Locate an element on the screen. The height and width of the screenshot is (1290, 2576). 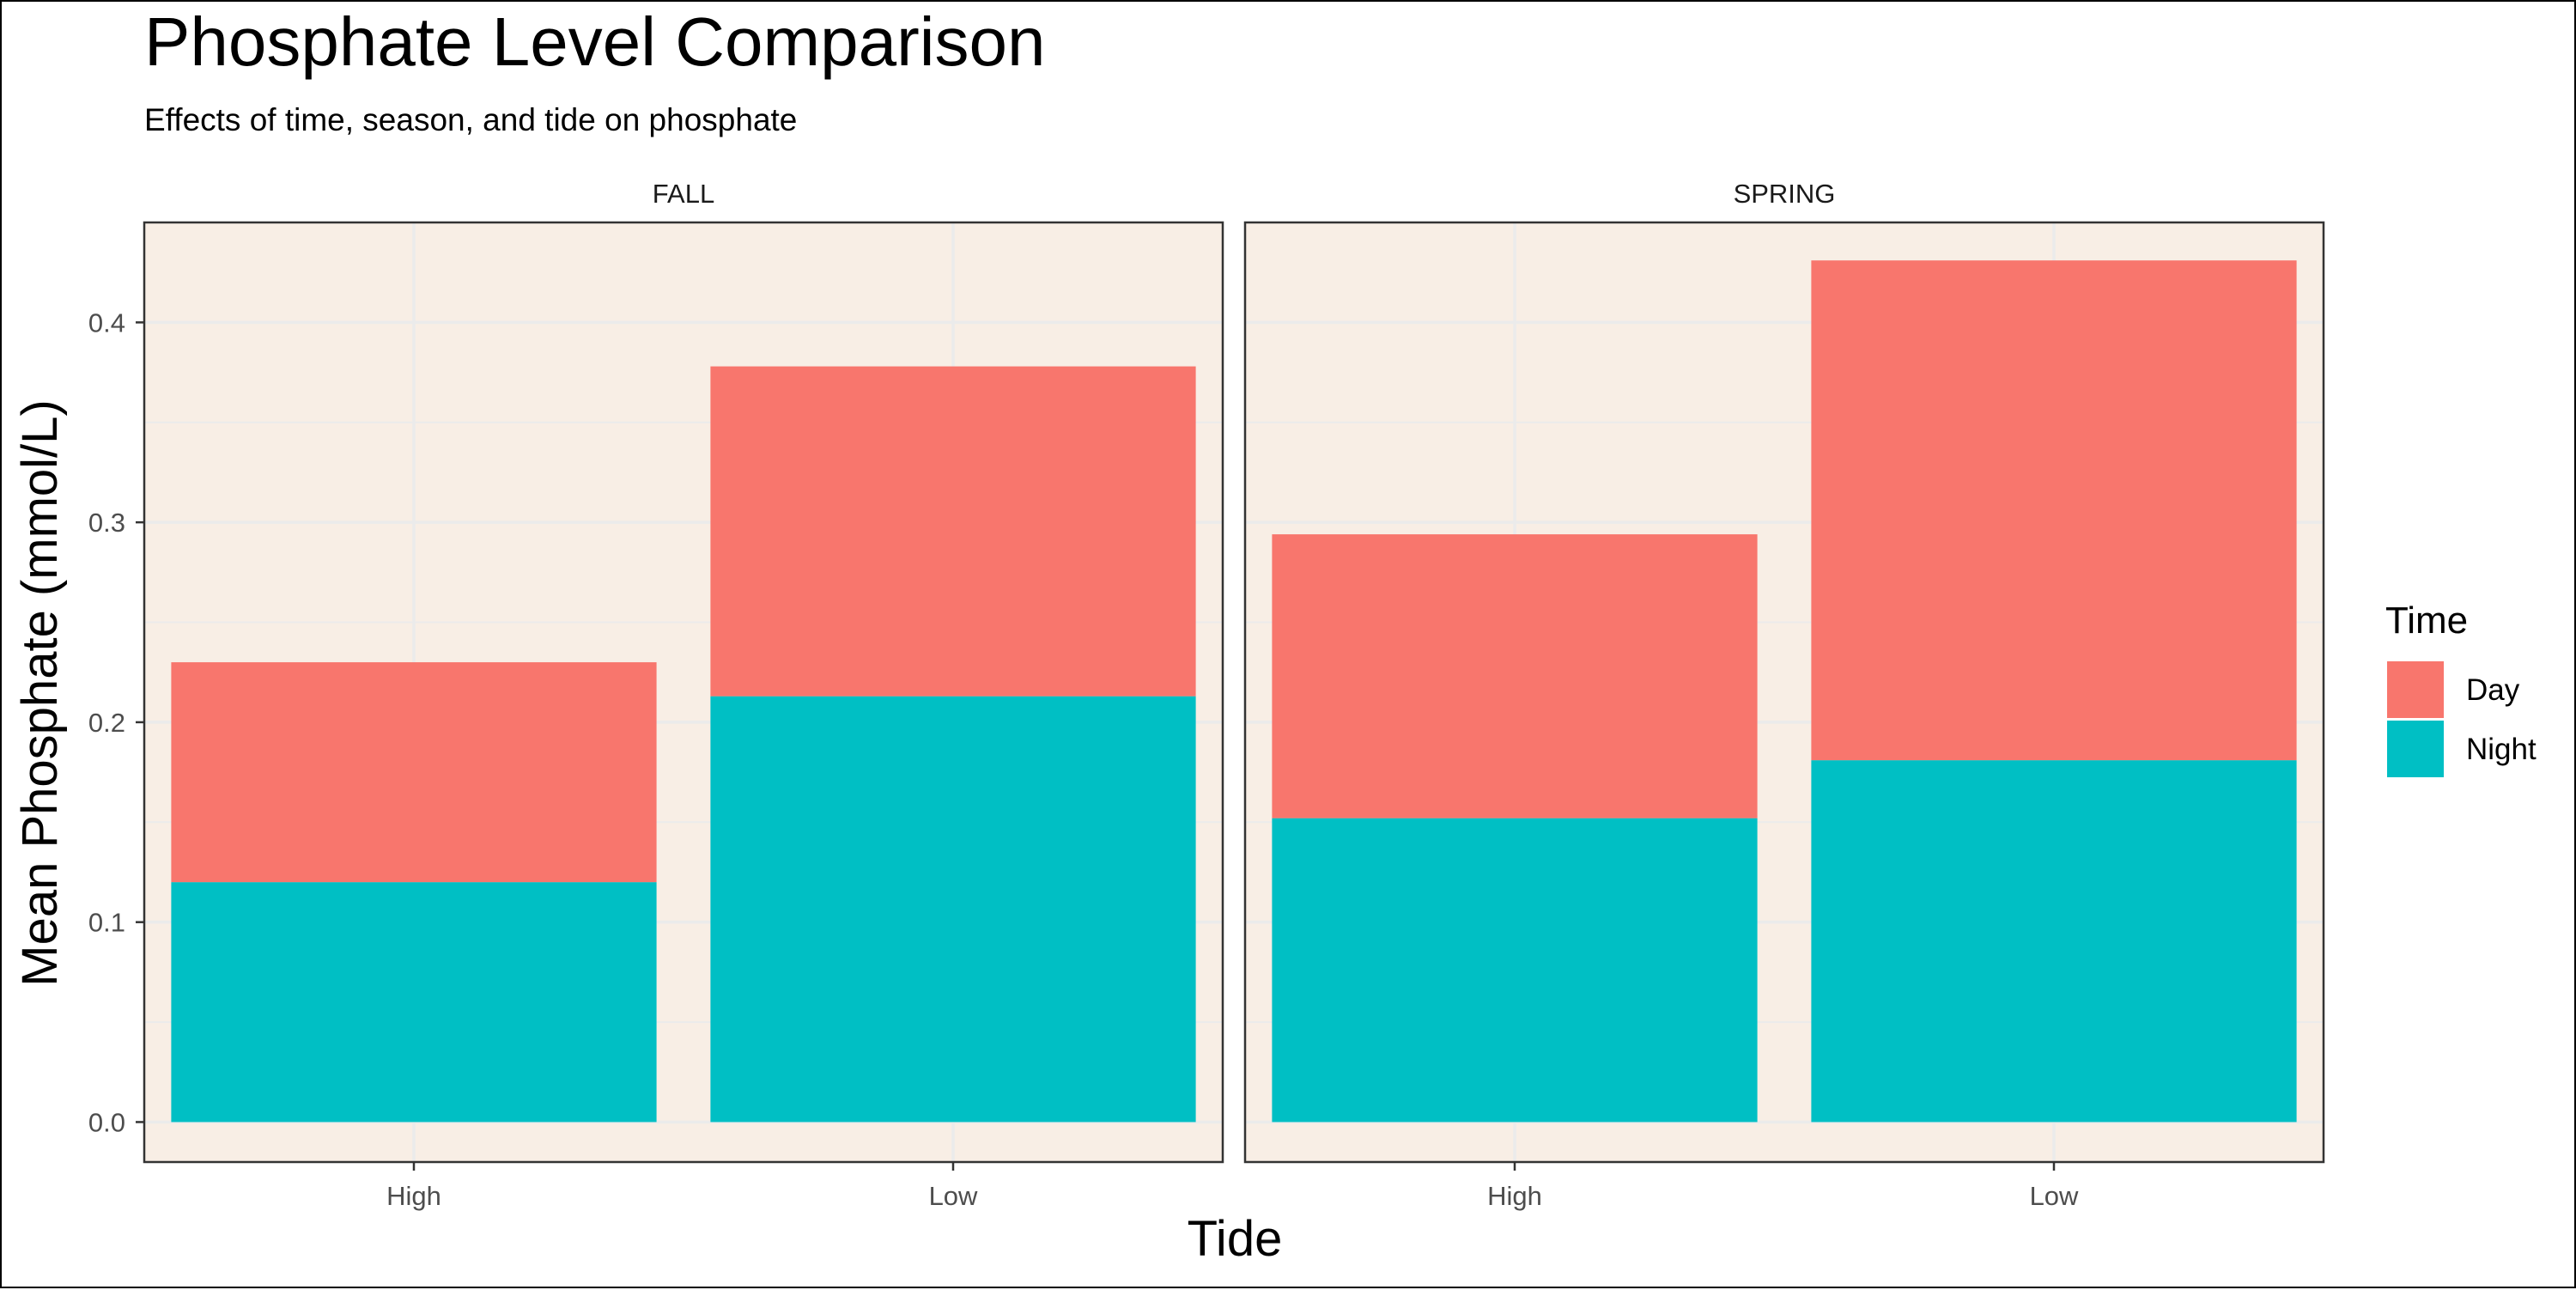
bar-fall-low-day is located at coordinates (953, 531).